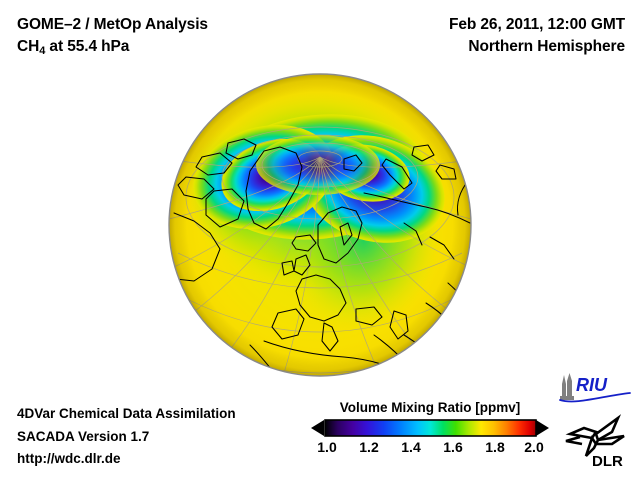 This screenshot has height=480, width=640. Describe the element at coordinates (592, 385) in the screenshot. I see `riu-wordmark: RIU` at that location.